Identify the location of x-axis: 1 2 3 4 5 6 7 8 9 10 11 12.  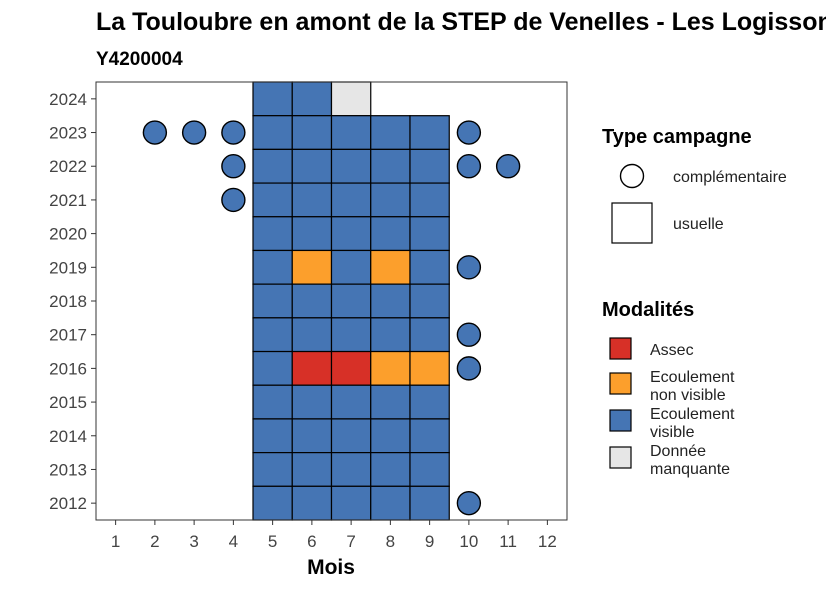
(334, 535).